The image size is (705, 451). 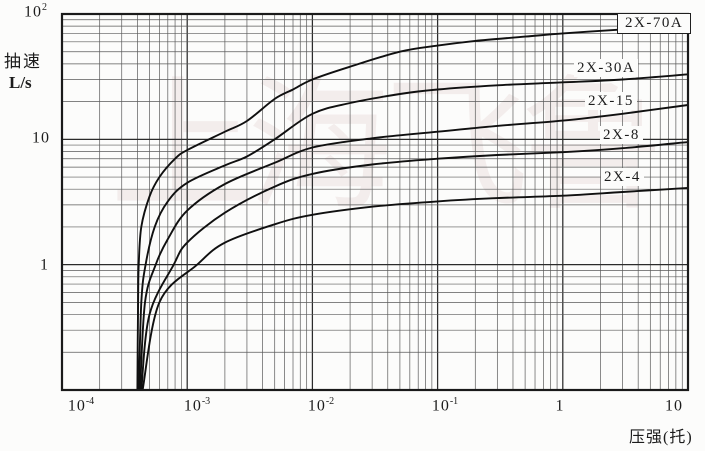 I want to click on x-tick-1: 1, so click(x=560, y=406).